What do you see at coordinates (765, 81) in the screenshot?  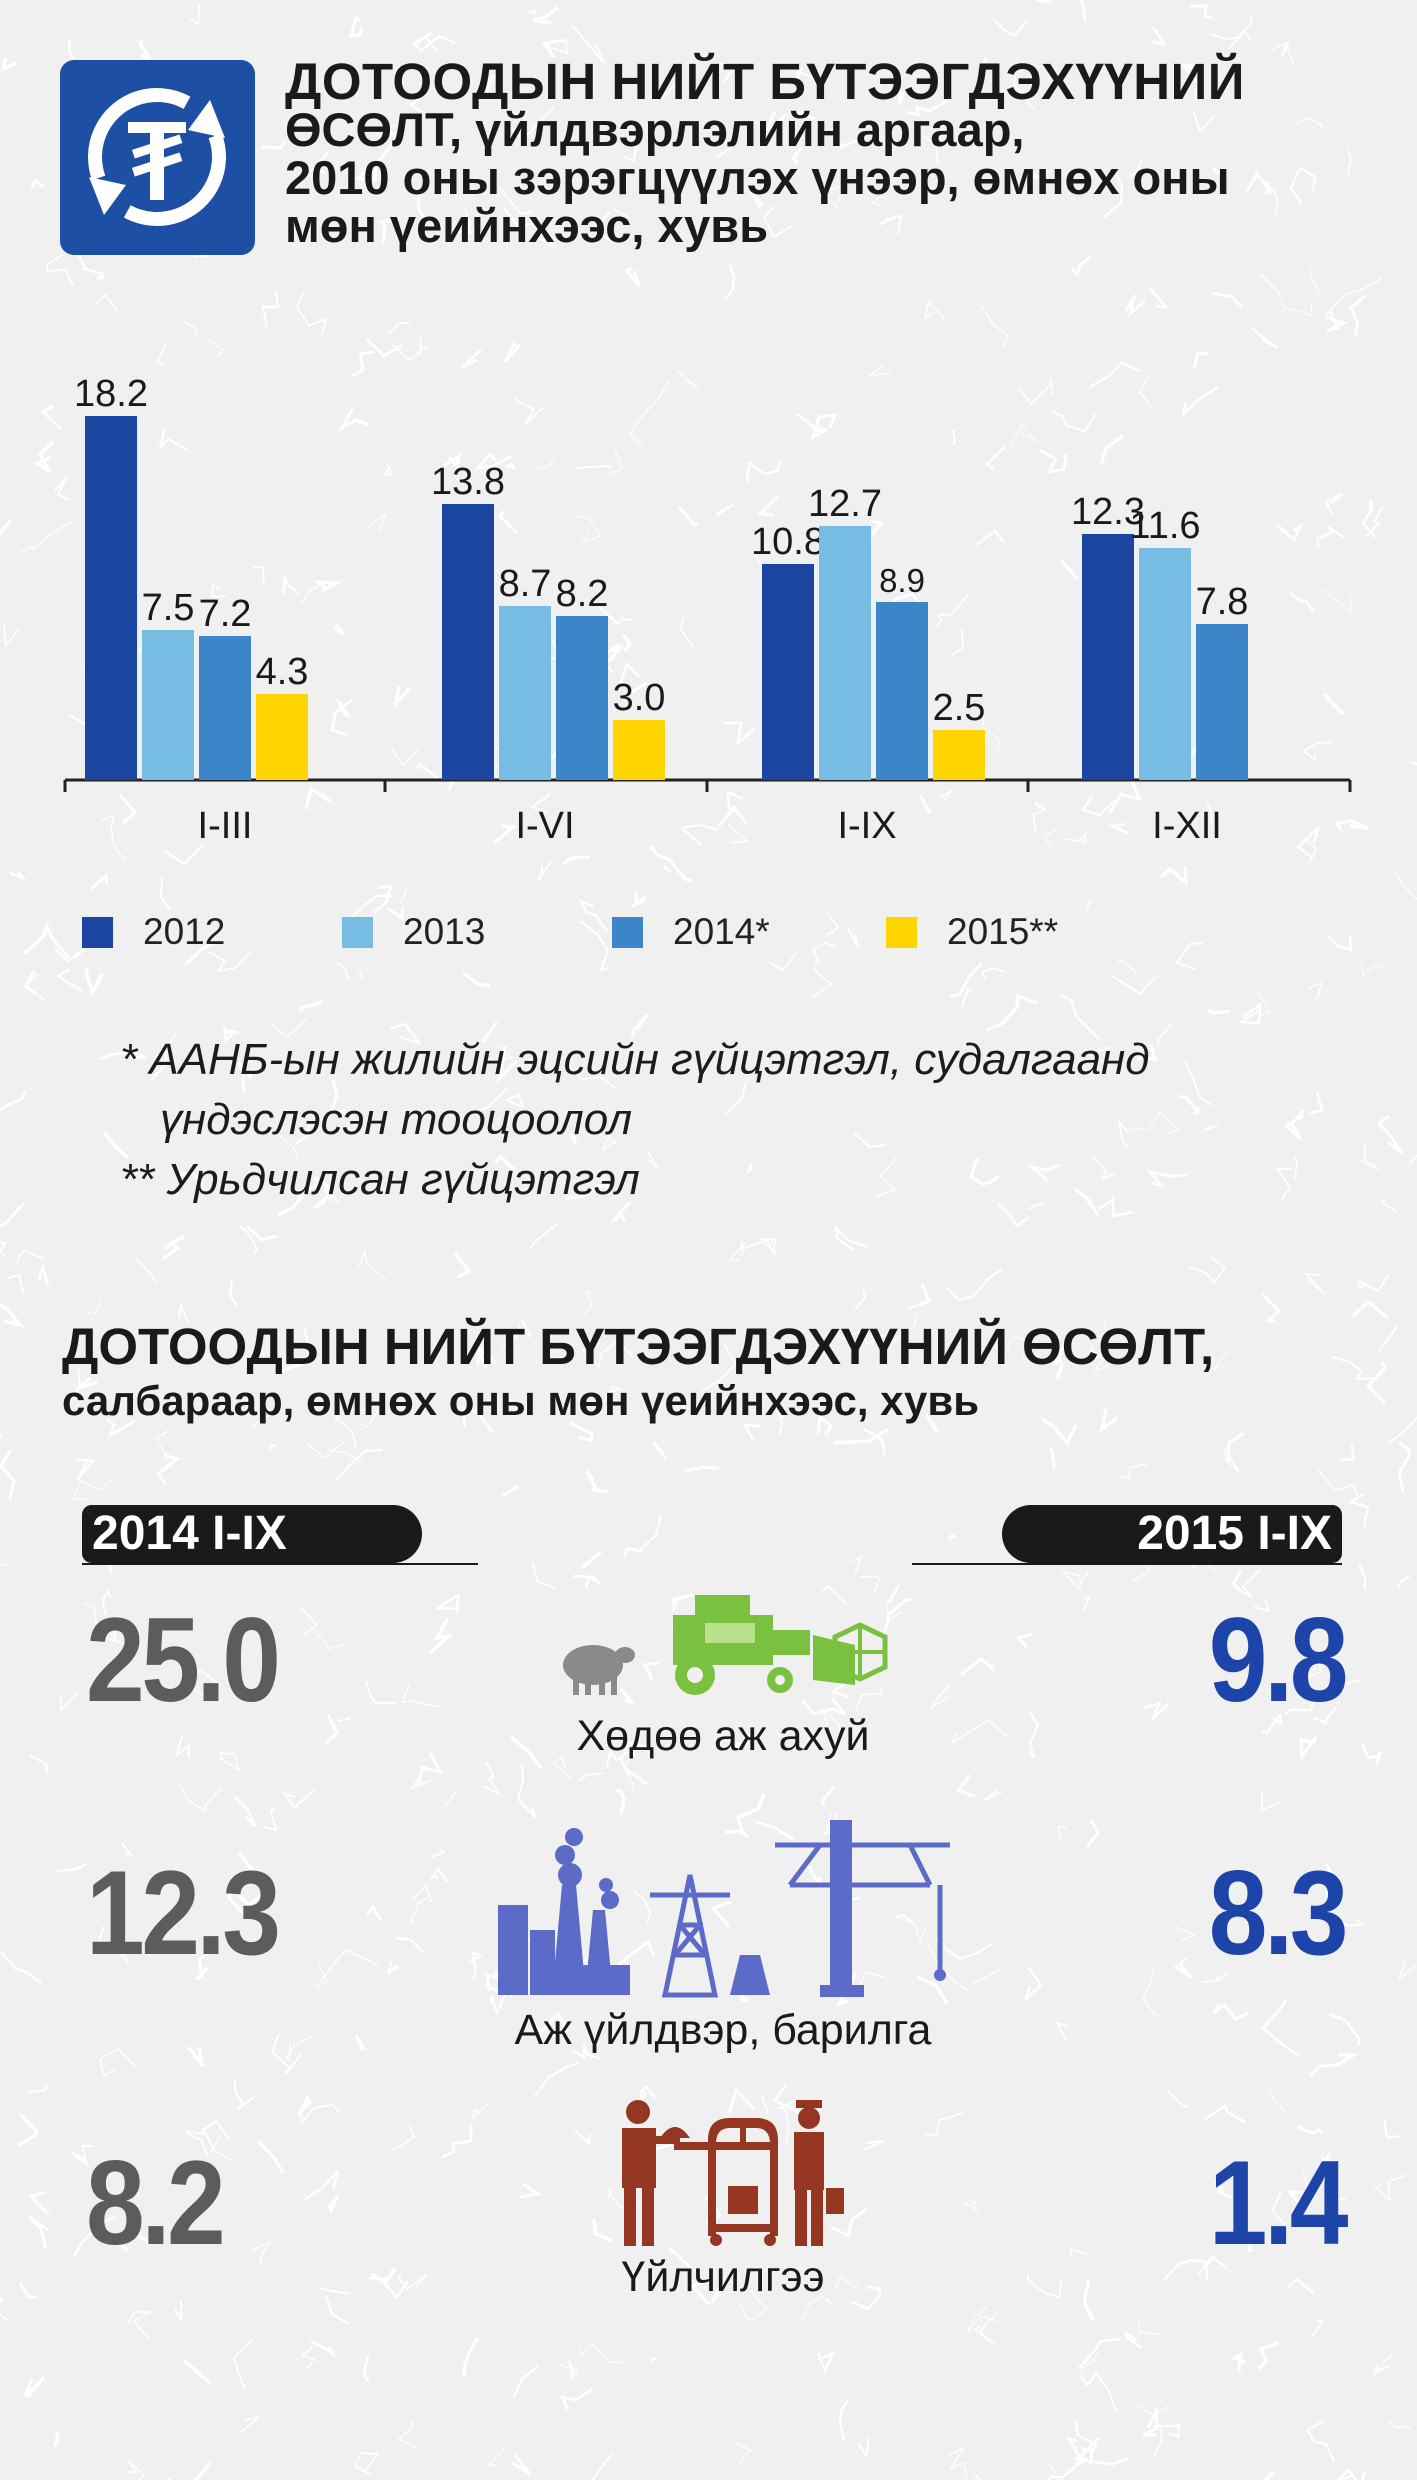 I see `title-line-1: ДОТООДЫН НИЙТ БҮТЭЭГДЭХҮҮНИЙ` at bounding box center [765, 81].